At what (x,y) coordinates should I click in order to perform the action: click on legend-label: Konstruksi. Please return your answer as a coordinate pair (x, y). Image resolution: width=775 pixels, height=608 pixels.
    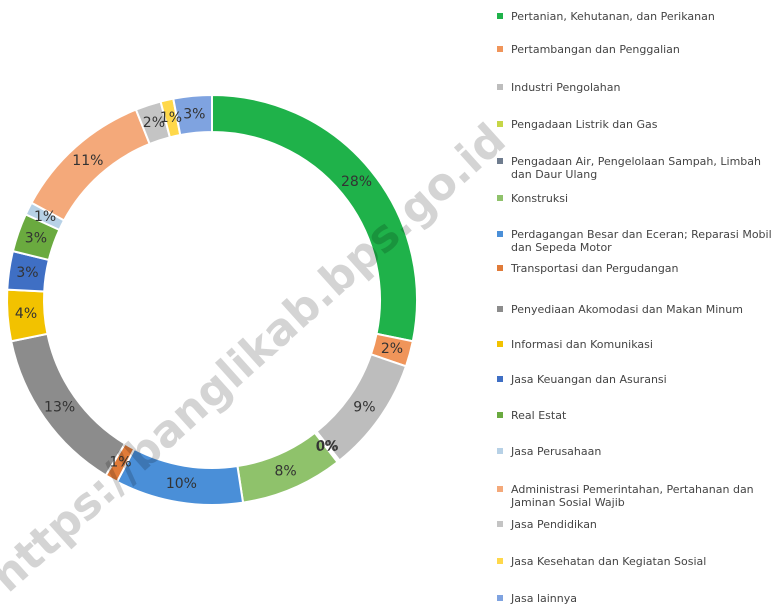
    Looking at the image, I should click on (540, 198).